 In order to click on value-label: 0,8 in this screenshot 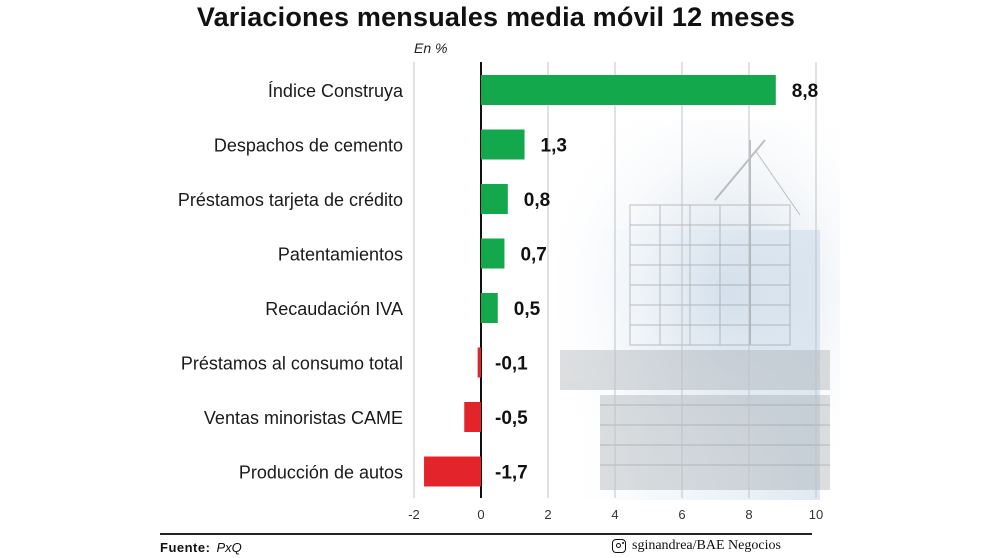, I will do `click(537, 200)`.